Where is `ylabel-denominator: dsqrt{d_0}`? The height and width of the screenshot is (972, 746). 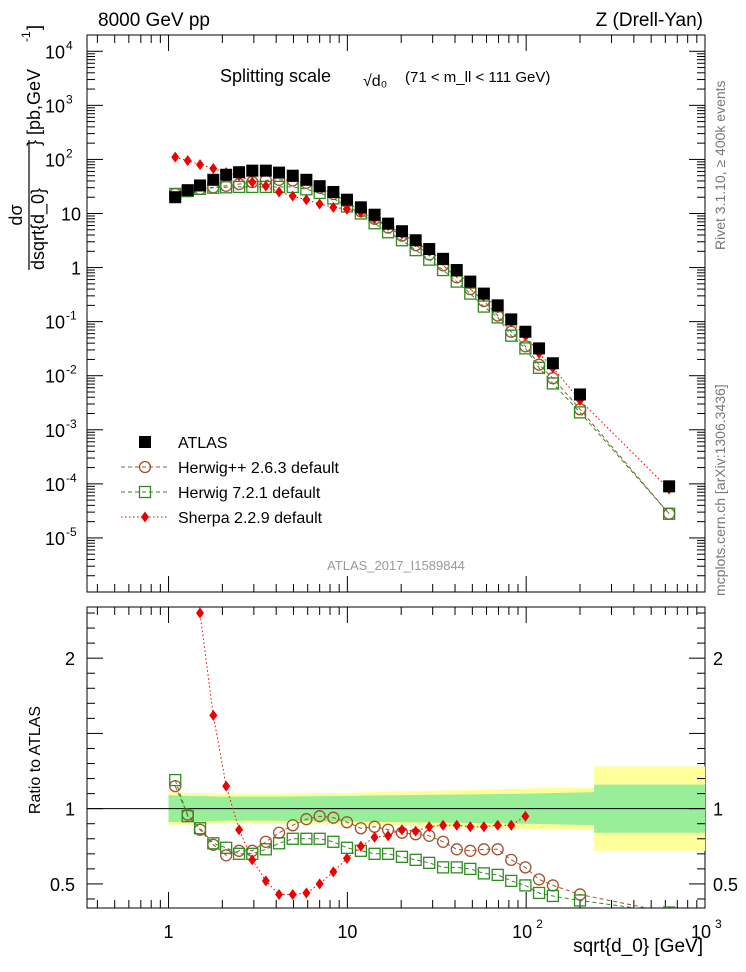 ylabel-denominator: dsqrt{d_0} is located at coordinates (38, 229).